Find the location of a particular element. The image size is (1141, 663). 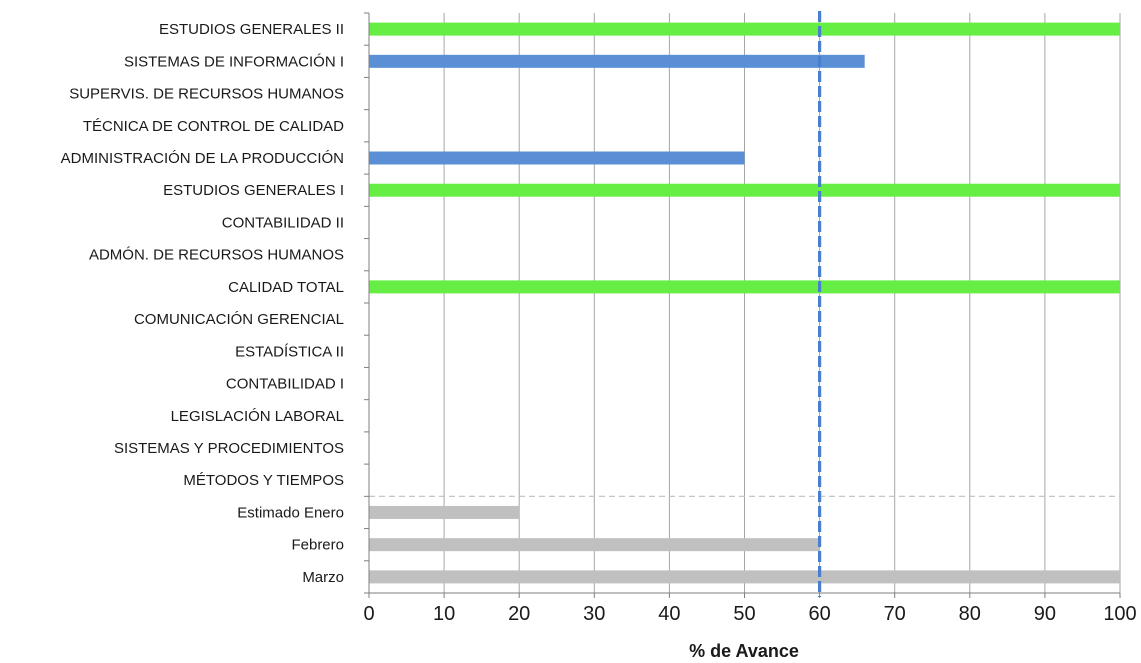

category-label-7: ADMÓN. DE RECURSOS HUMANOS is located at coordinates (216, 255).